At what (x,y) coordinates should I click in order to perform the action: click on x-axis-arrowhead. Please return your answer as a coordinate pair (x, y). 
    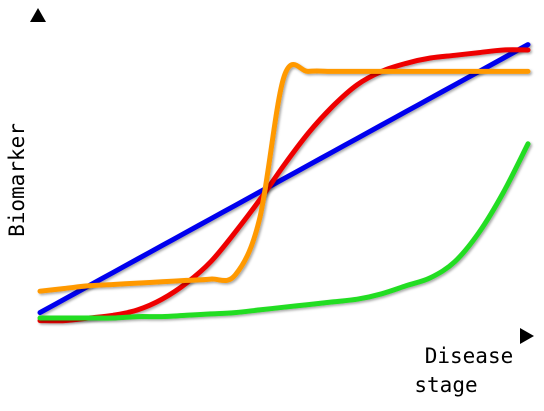
    Looking at the image, I should click on (527, 336).